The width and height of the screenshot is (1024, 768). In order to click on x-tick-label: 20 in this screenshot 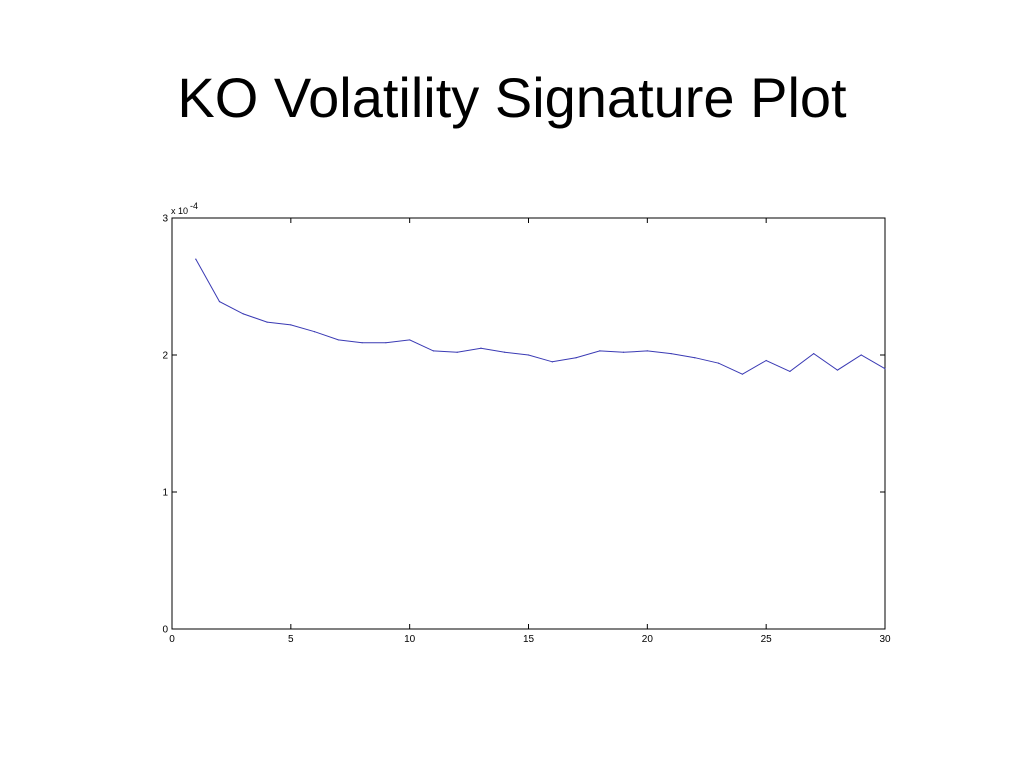, I will do `click(648, 639)`.